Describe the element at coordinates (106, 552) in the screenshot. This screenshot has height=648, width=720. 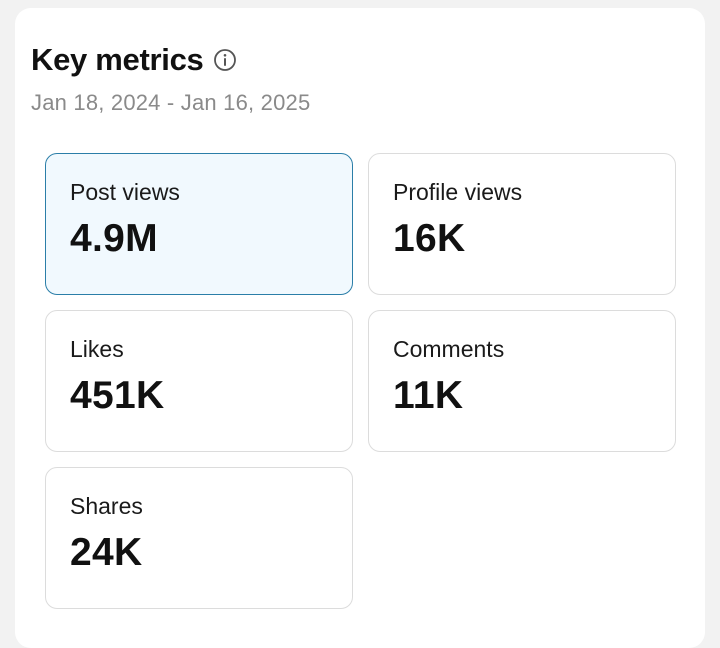
I see `metric-value: 24K` at that location.